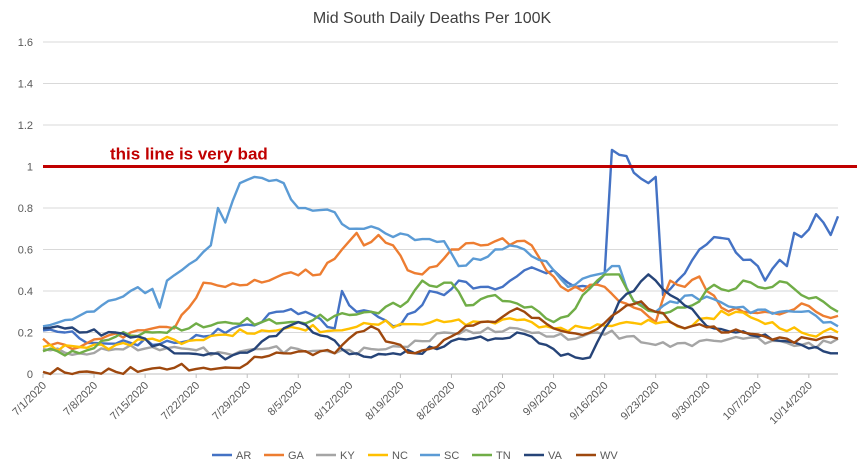 This screenshot has width=857, height=472. I want to click on x-tick-label: 7/1/2020, so click(29, 399).